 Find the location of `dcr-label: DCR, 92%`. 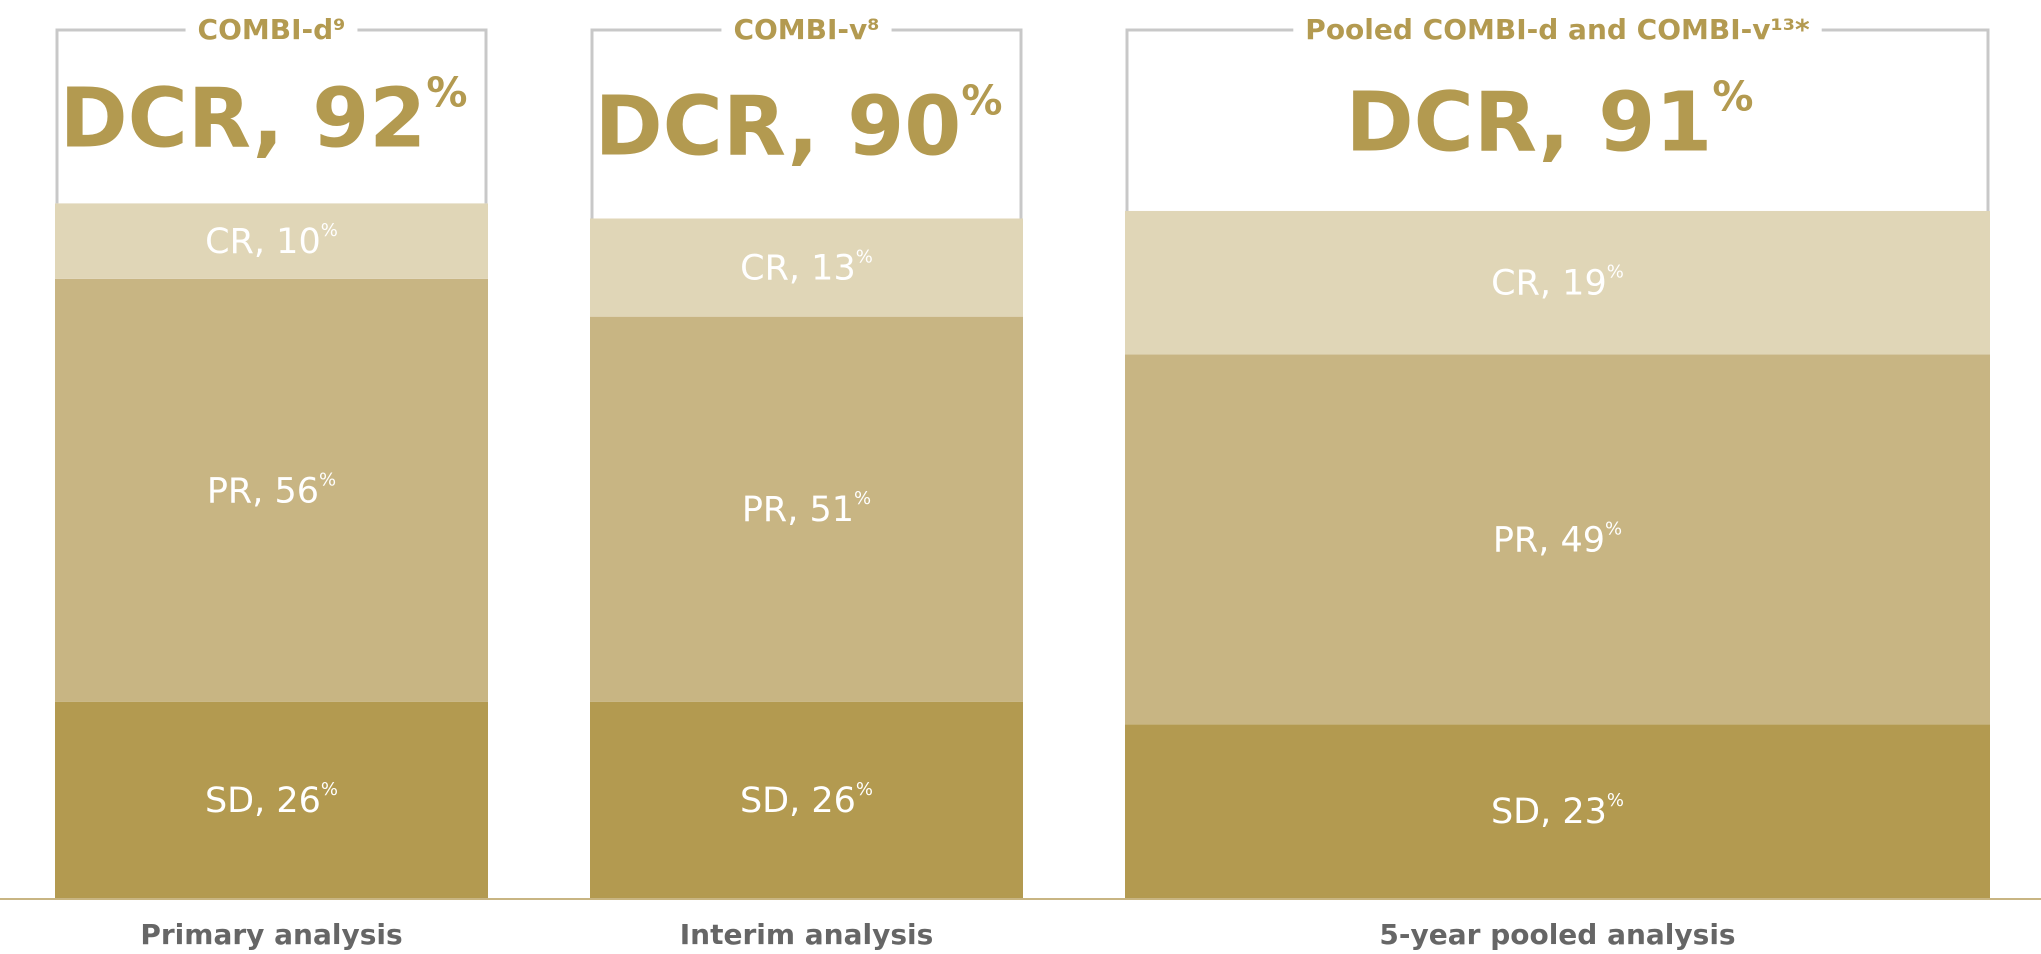

dcr-label: DCR, 92% is located at coordinates (264, 118).